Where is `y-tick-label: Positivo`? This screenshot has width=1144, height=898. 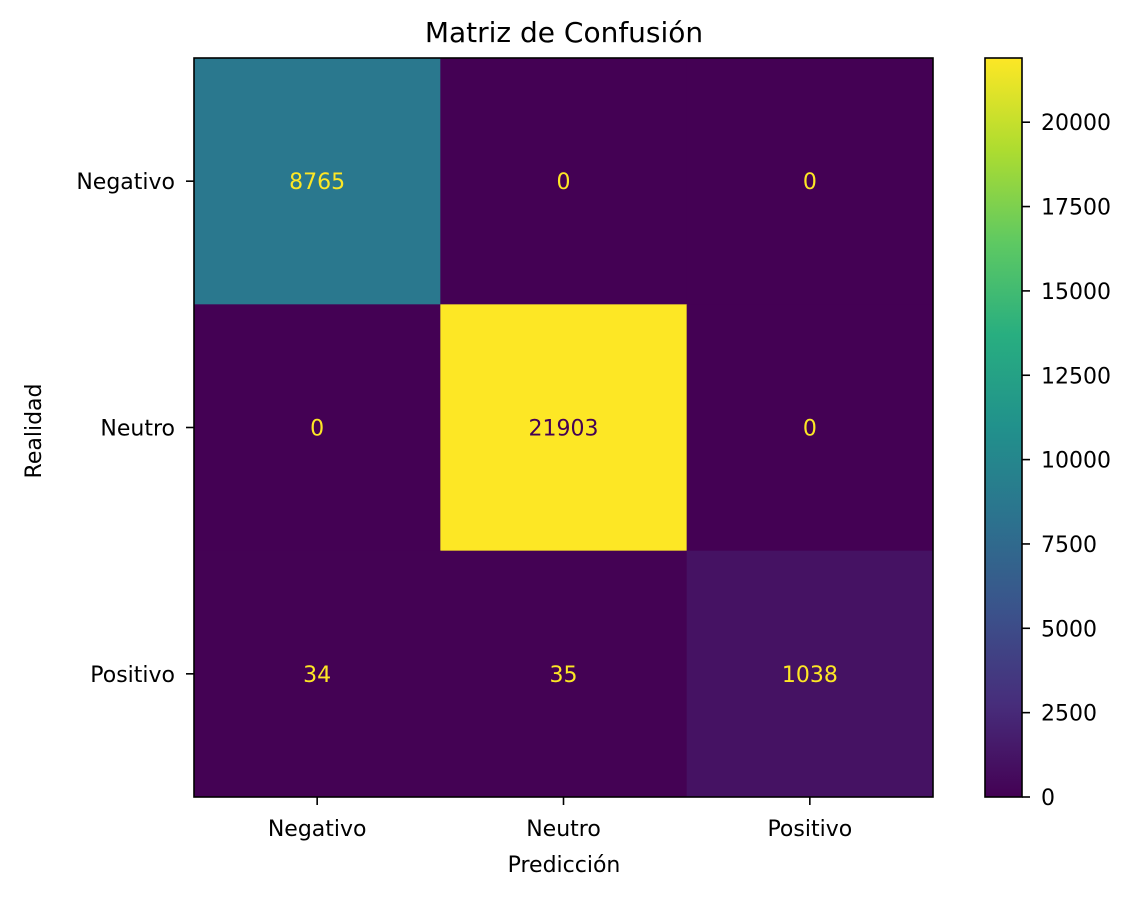
y-tick-label: Positivo is located at coordinates (132, 675).